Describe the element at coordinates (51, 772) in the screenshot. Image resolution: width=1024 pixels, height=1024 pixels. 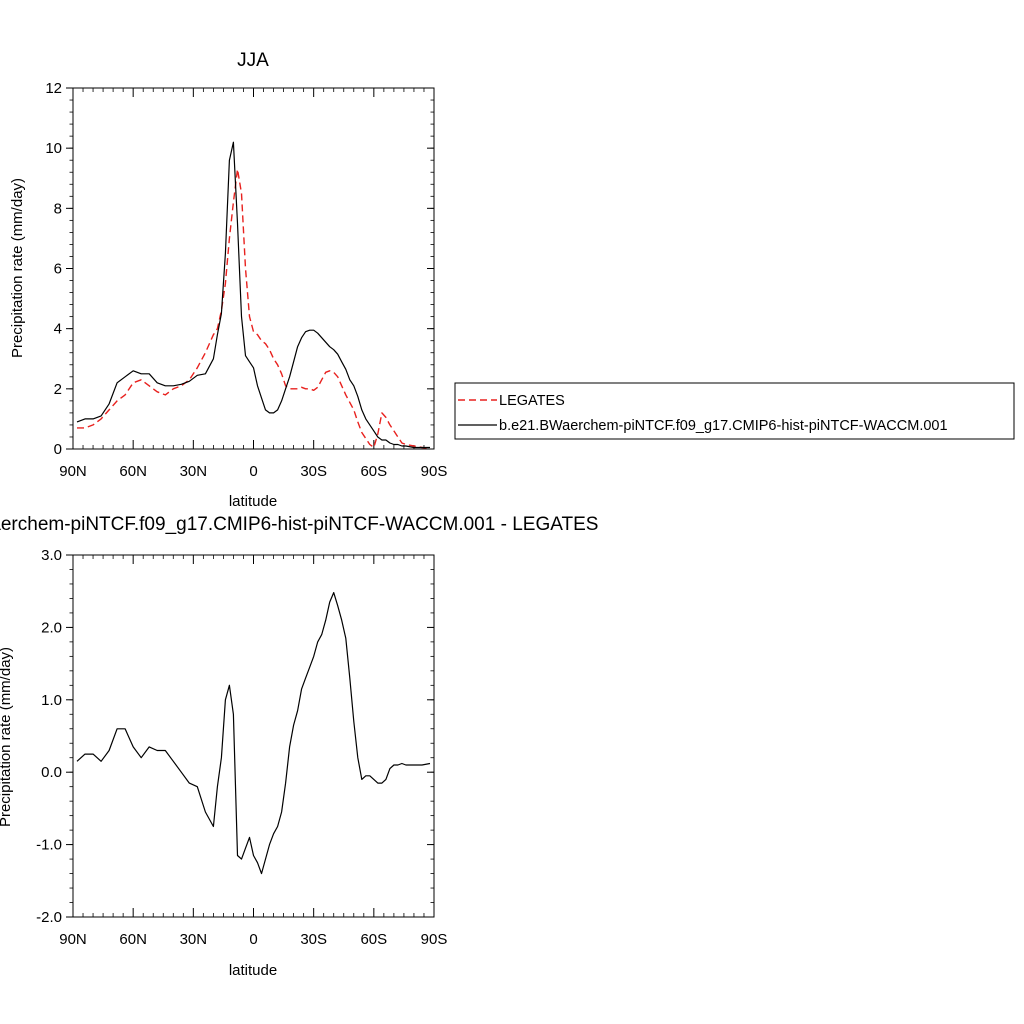
I see `y-tick-label: 0.0` at that location.